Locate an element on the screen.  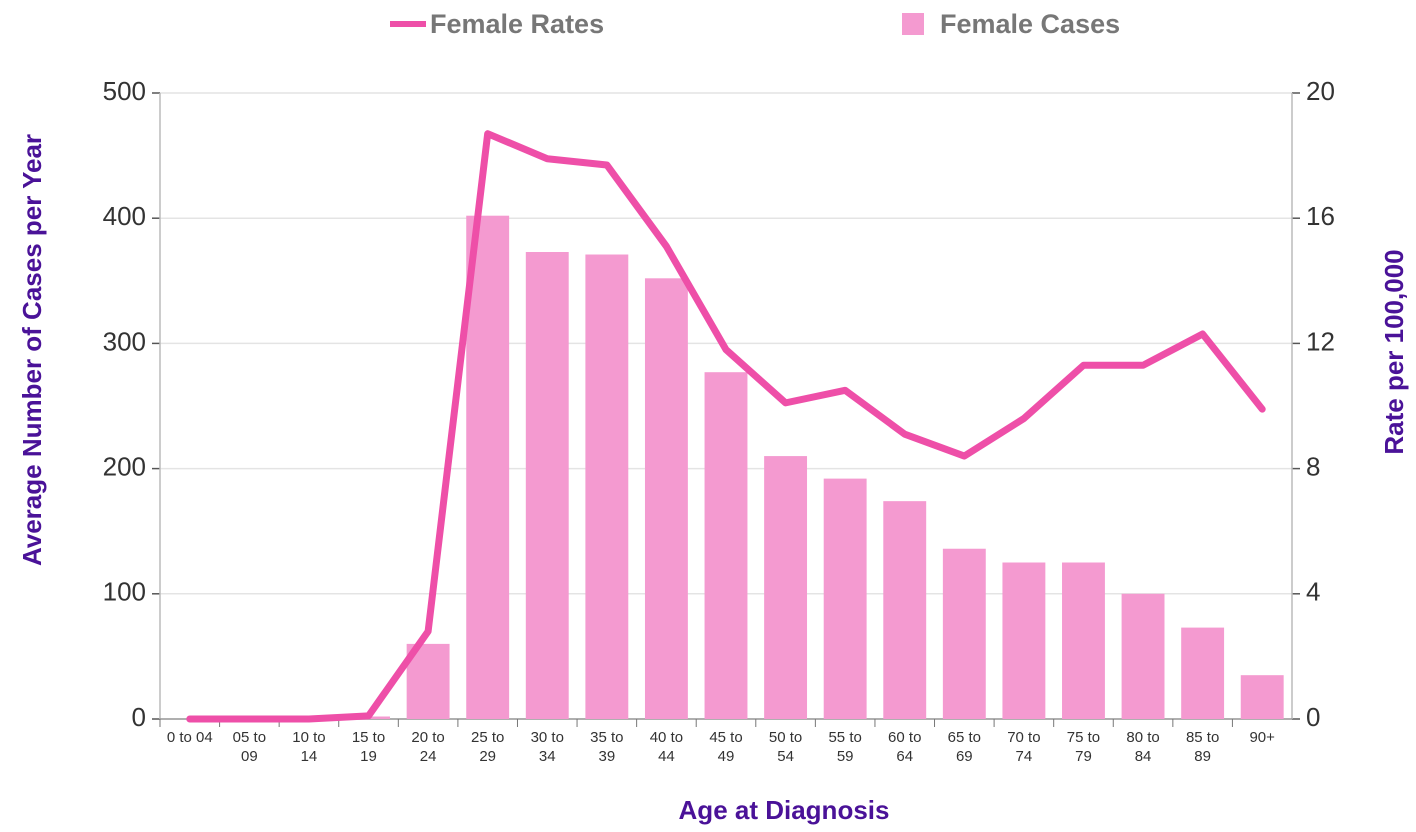
x-tick-label: 75 to 79 is located at coordinates (1083, 747).